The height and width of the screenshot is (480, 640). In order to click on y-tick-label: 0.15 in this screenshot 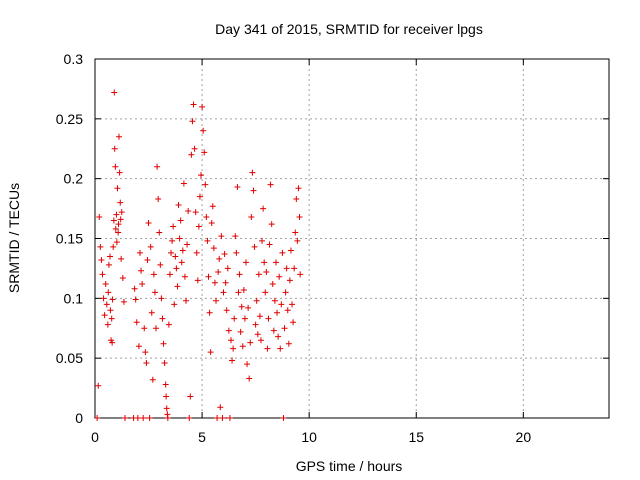, I will do `click(69, 239)`.